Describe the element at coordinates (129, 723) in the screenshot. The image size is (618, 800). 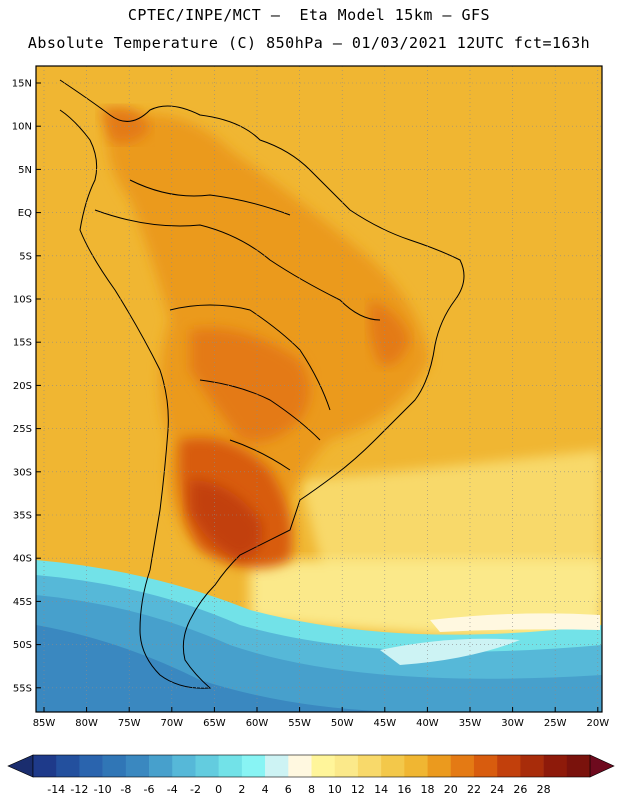
I see `lon-label: 75W` at that location.